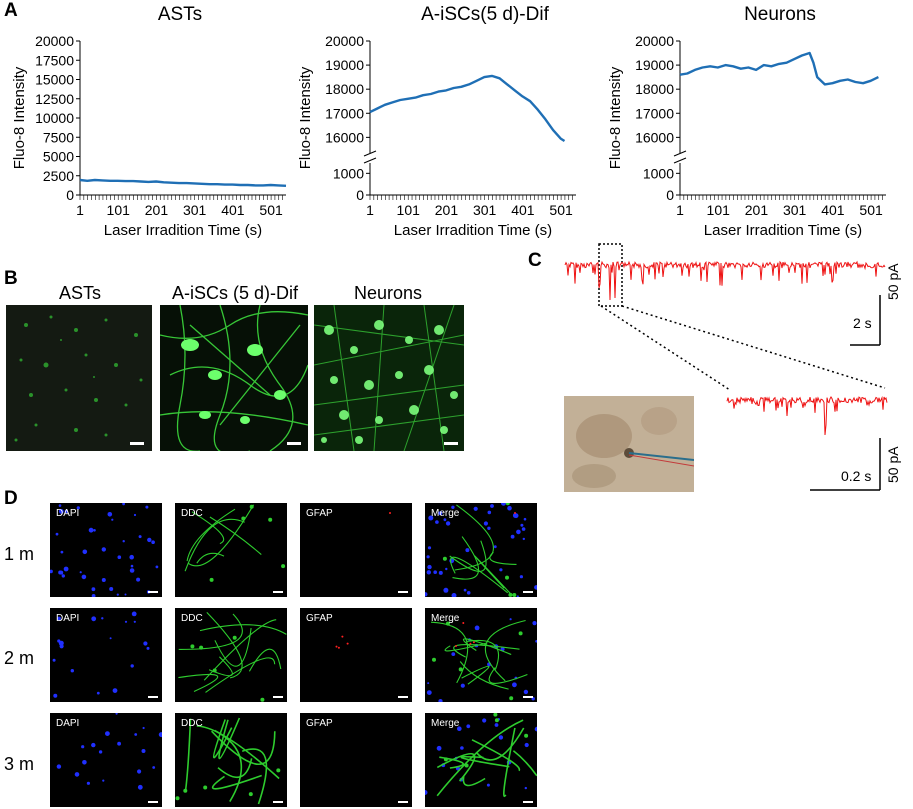 The height and width of the screenshot is (809, 913). Describe the element at coordinates (80, 210) in the screenshot. I see `x-tick-label: 1` at that location.